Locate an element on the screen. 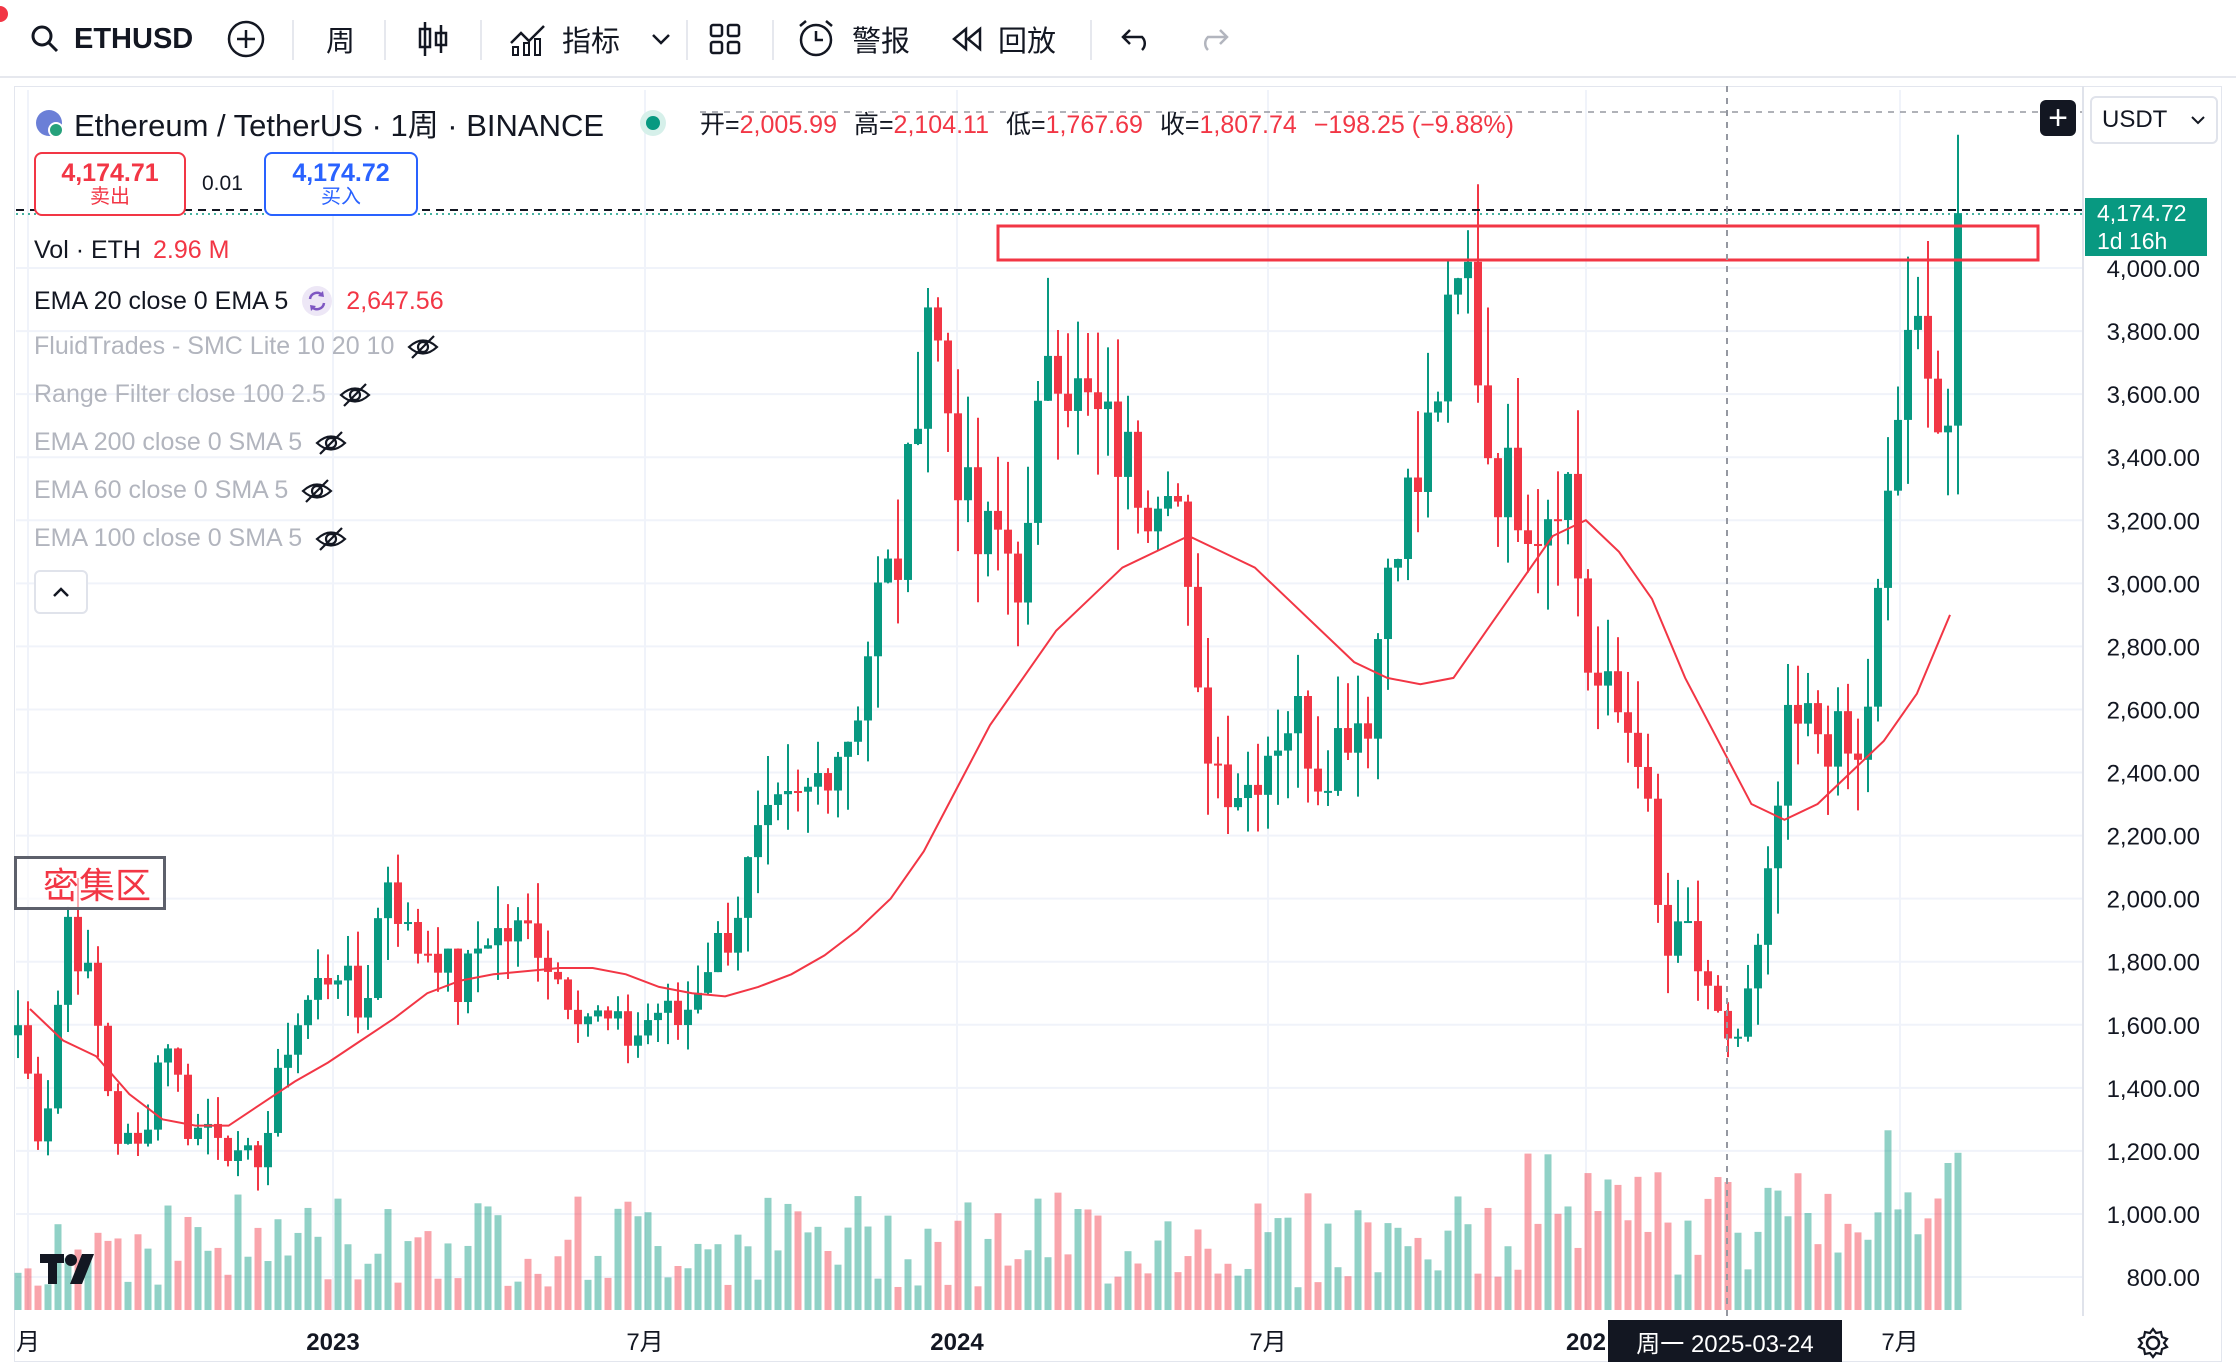 The height and width of the screenshot is (1370, 2236). y-tick-label: 3,600.00 is located at coordinates (2153, 395).